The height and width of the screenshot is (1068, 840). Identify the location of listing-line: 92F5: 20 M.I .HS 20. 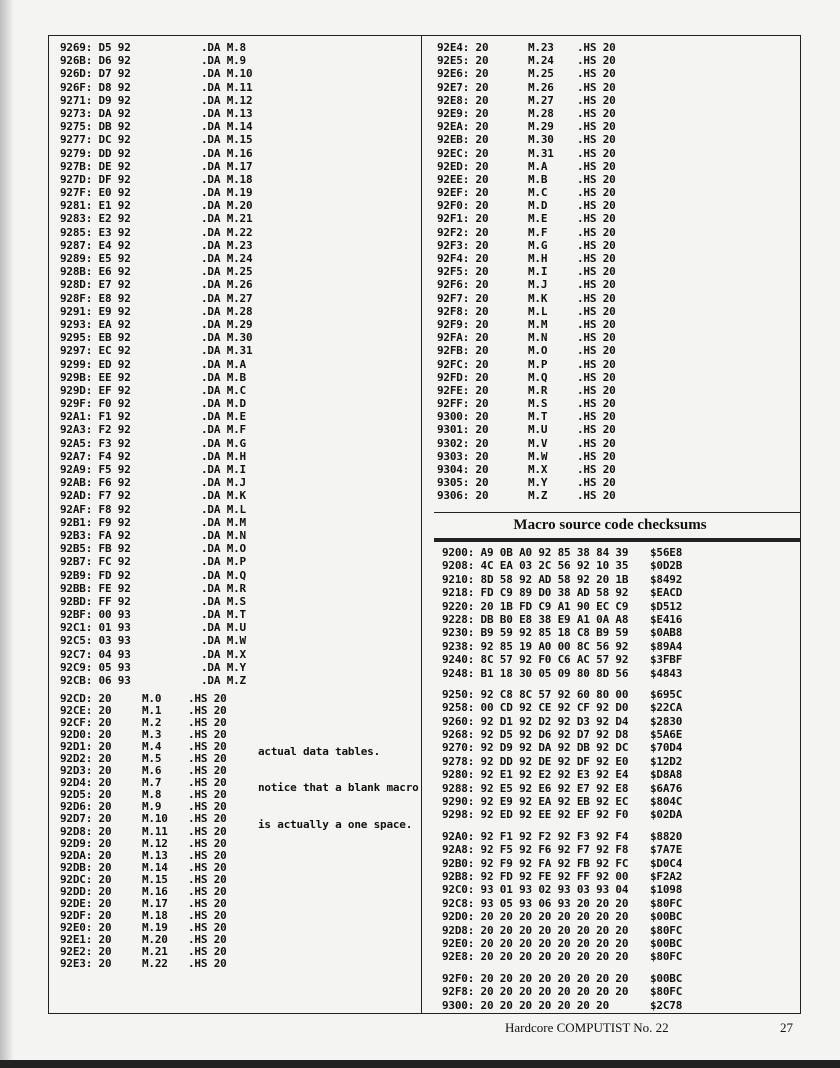
(537, 271).